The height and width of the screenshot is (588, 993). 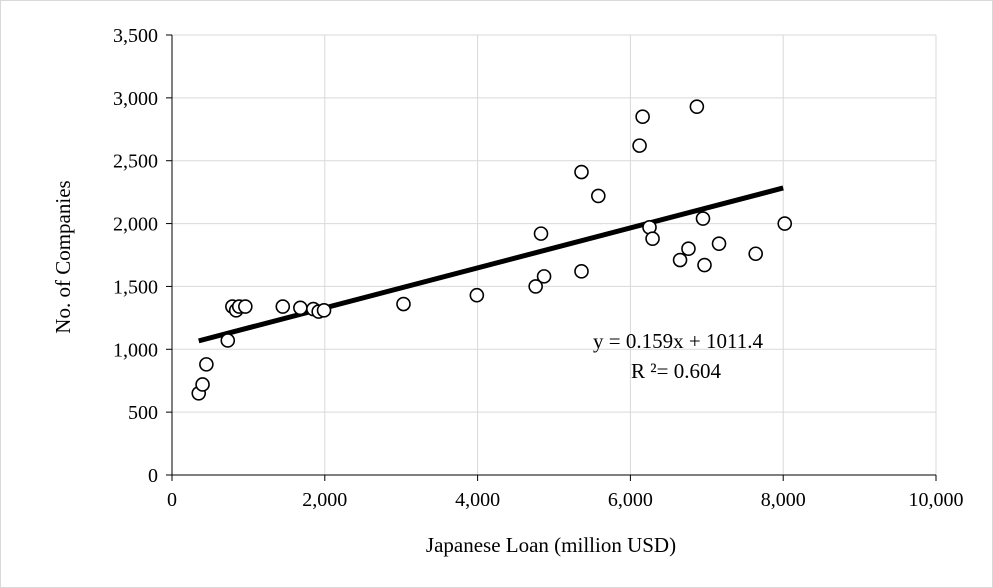 What do you see at coordinates (135, 225) in the screenshot?
I see `y-tick-label: 2,000` at bounding box center [135, 225].